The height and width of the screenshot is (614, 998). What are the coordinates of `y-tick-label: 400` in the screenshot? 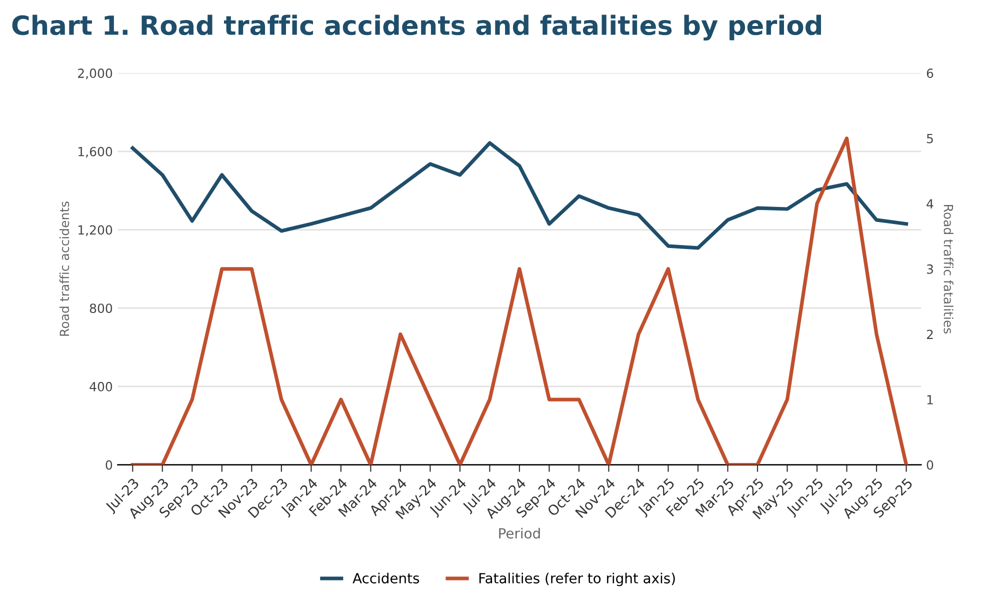 It's located at (101, 387).